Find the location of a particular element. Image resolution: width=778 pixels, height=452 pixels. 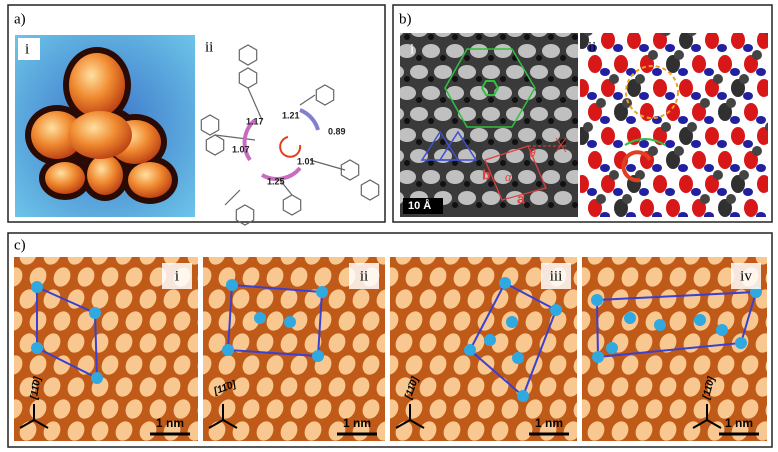

bond is located at coordinates (307, 100).